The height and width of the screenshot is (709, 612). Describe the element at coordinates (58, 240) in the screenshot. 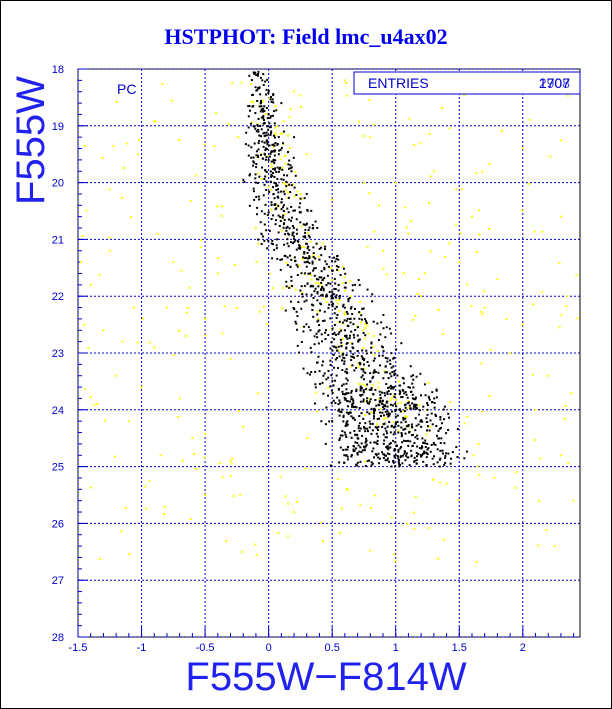

I see `y-tick-label: 21` at that location.